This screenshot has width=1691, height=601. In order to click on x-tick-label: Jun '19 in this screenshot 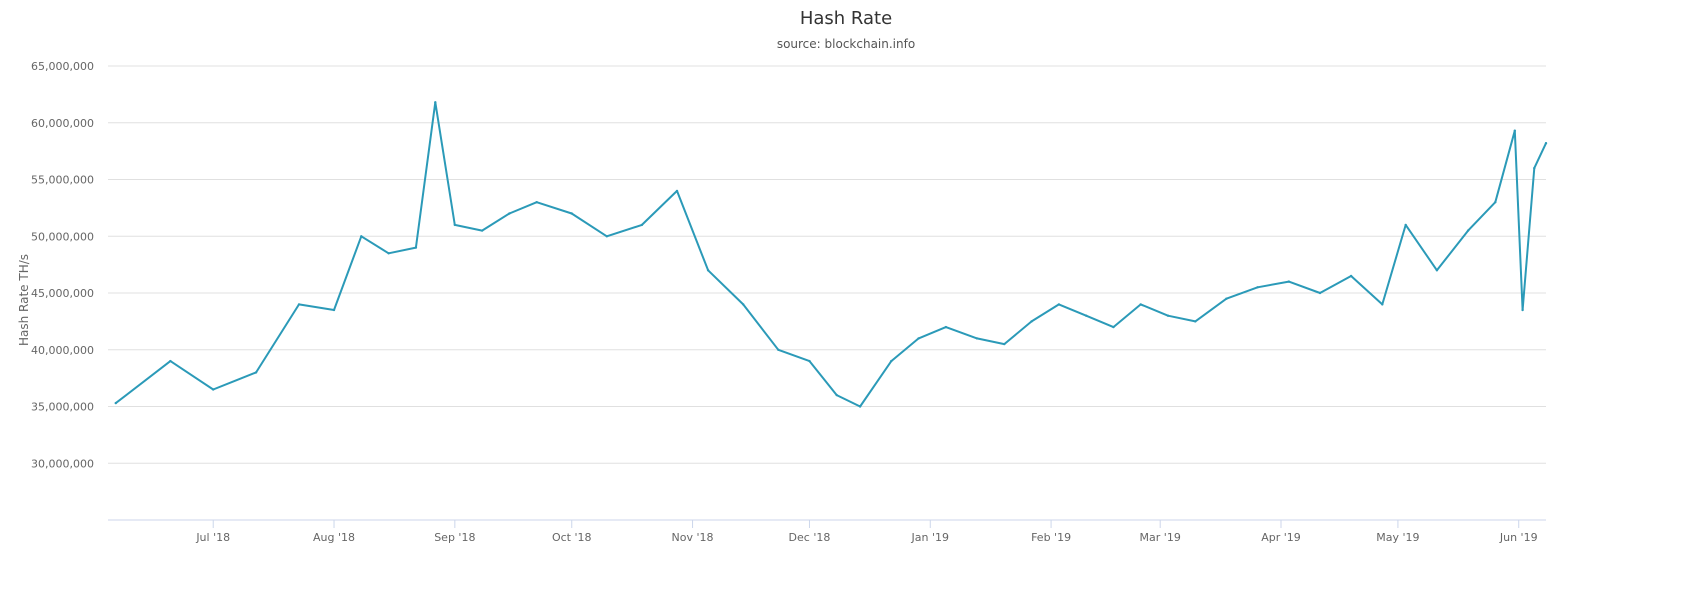, I will do `click(1518, 537)`.